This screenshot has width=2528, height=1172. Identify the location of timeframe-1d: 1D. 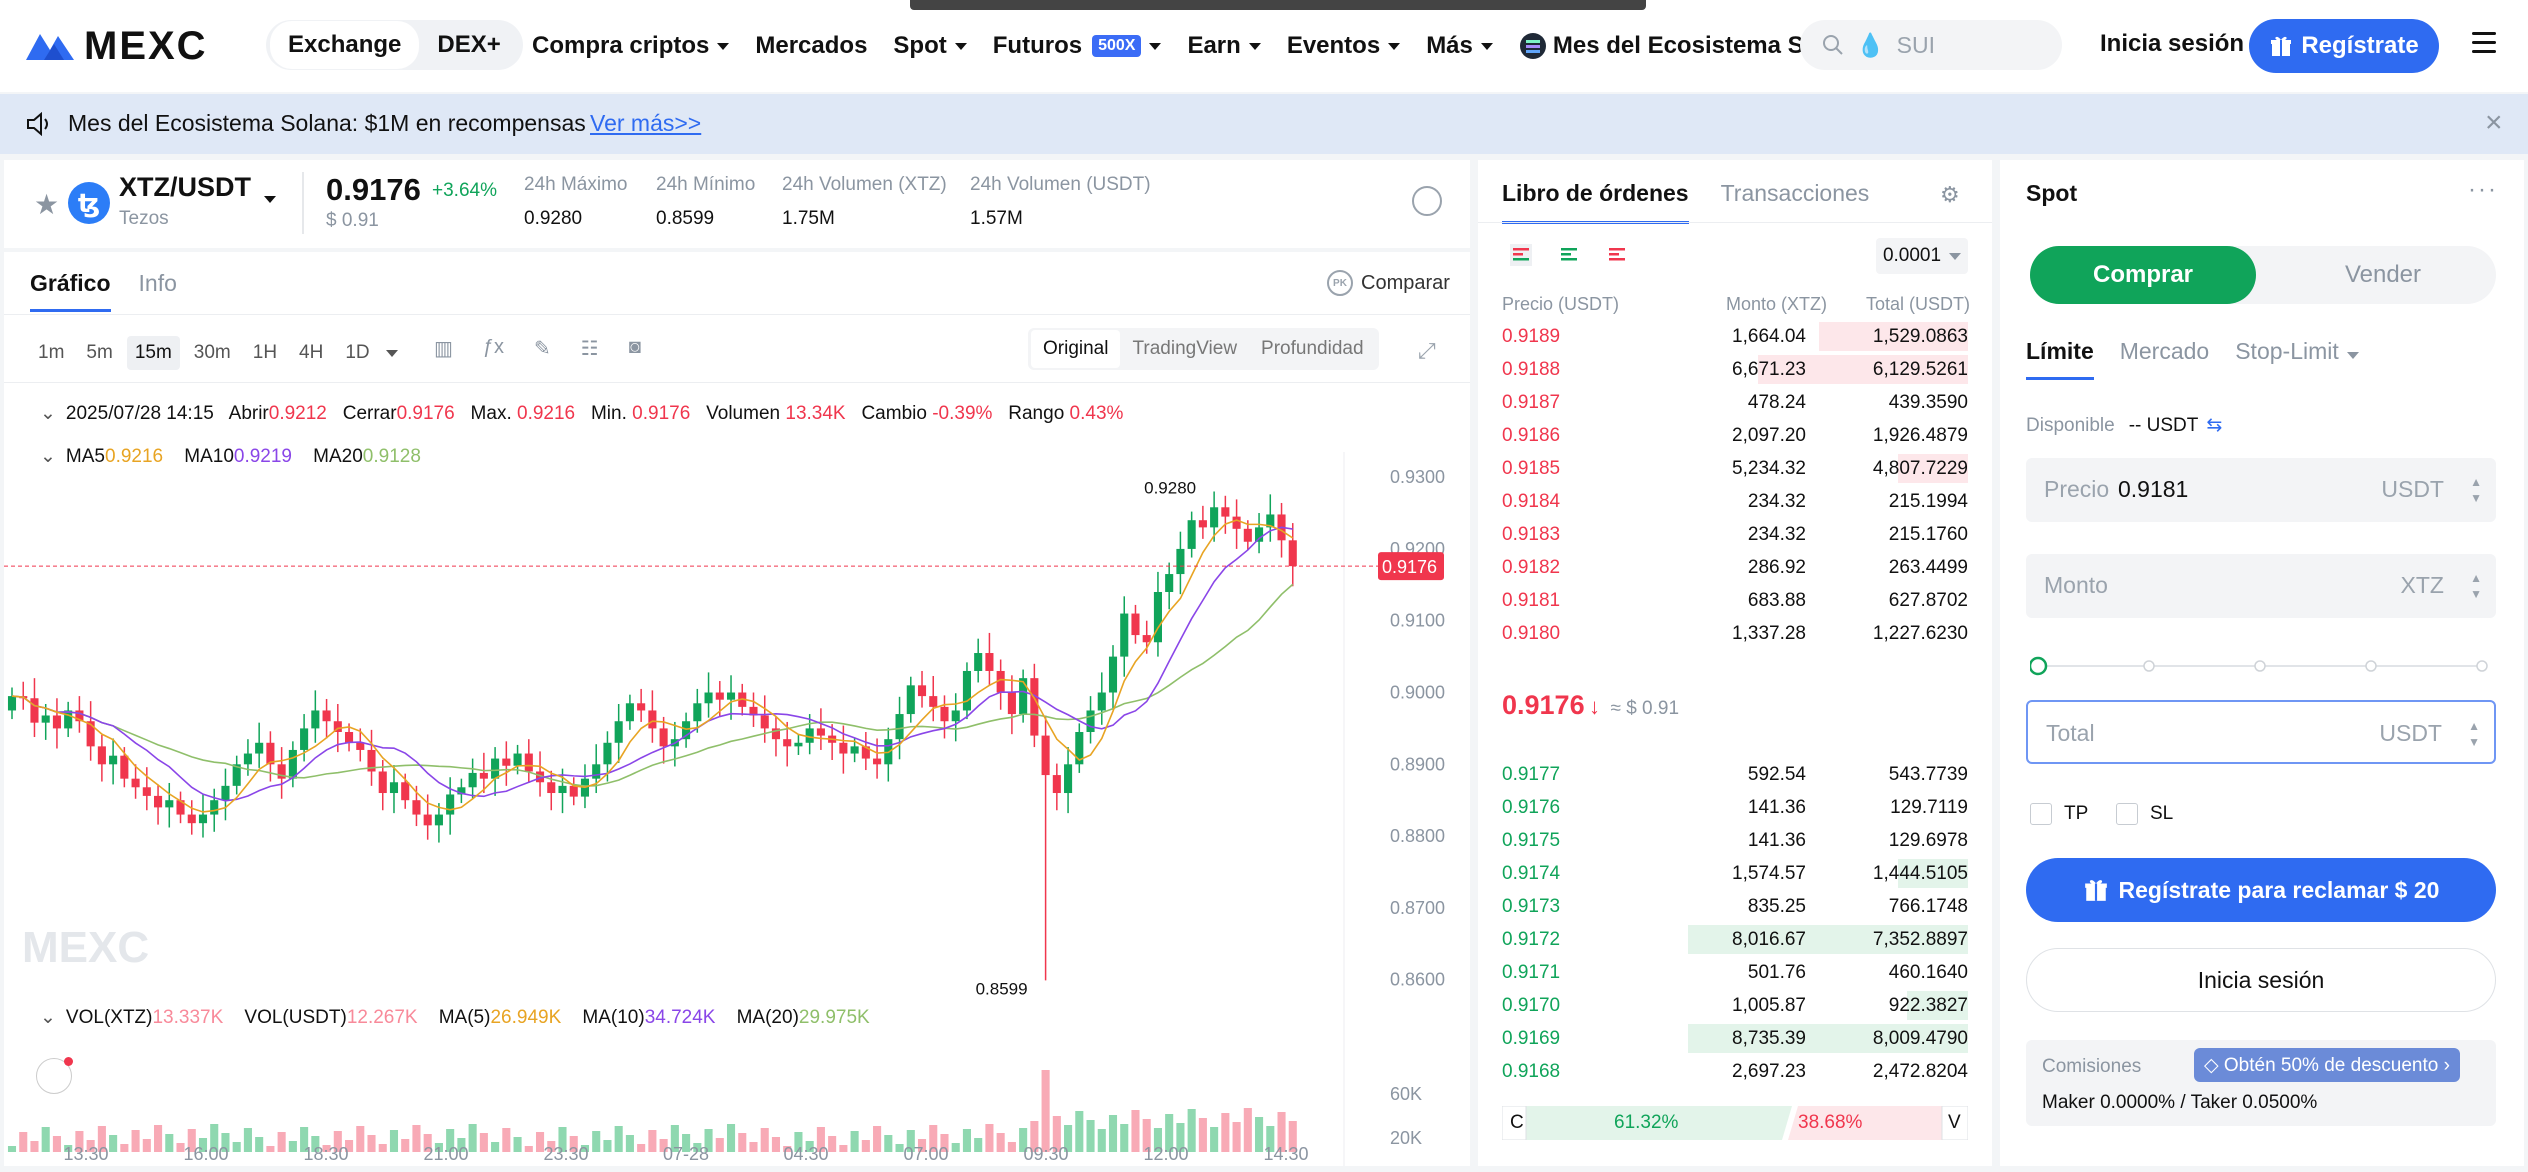
(357, 352).